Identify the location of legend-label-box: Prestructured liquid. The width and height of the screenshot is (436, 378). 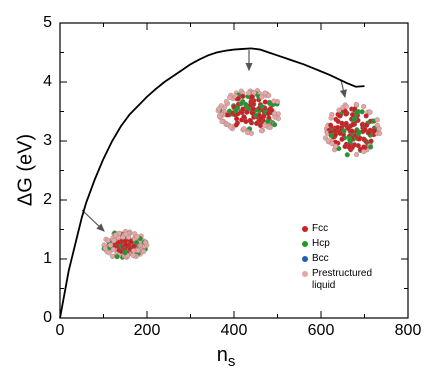
(342, 279).